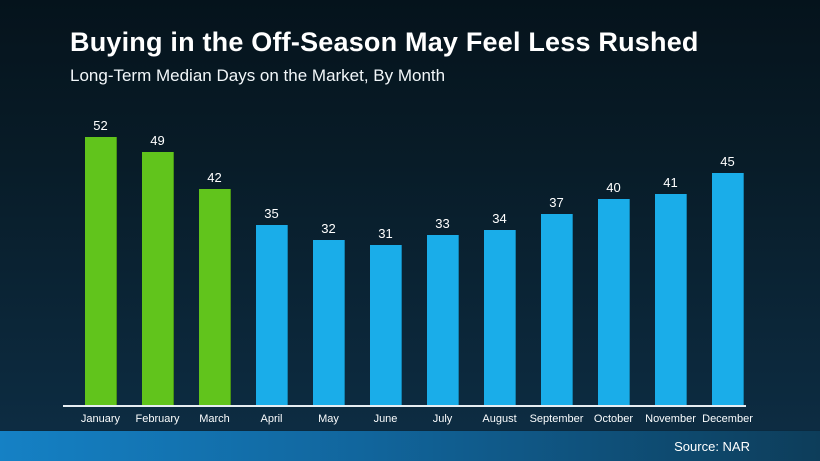  I want to click on month-label-september: September, so click(556, 419).